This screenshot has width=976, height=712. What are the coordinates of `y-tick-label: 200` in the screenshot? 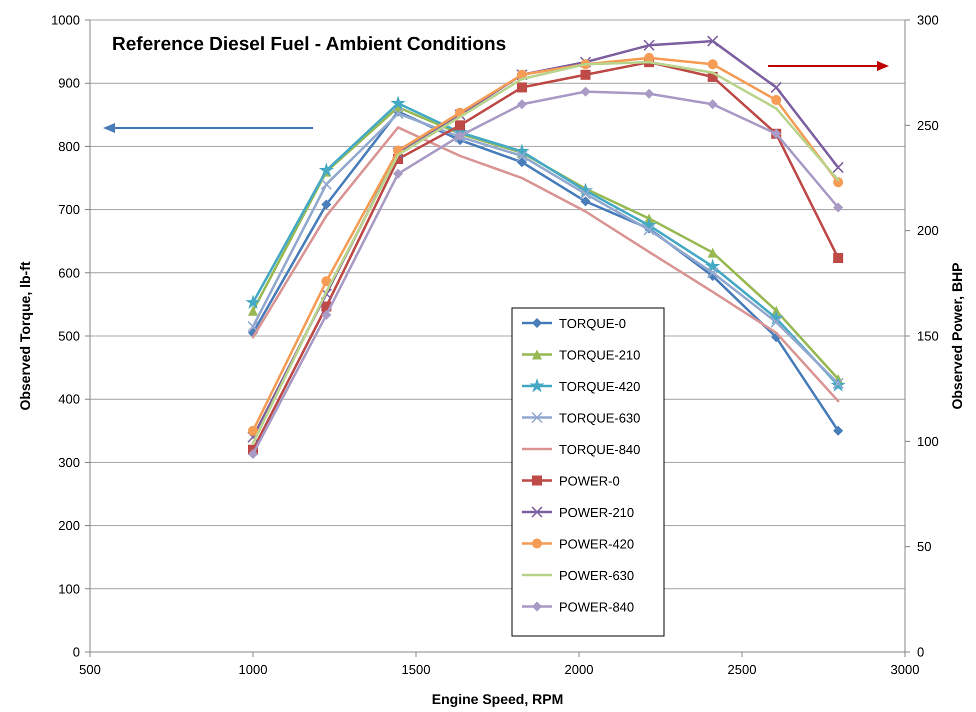 It's located at (69, 526).